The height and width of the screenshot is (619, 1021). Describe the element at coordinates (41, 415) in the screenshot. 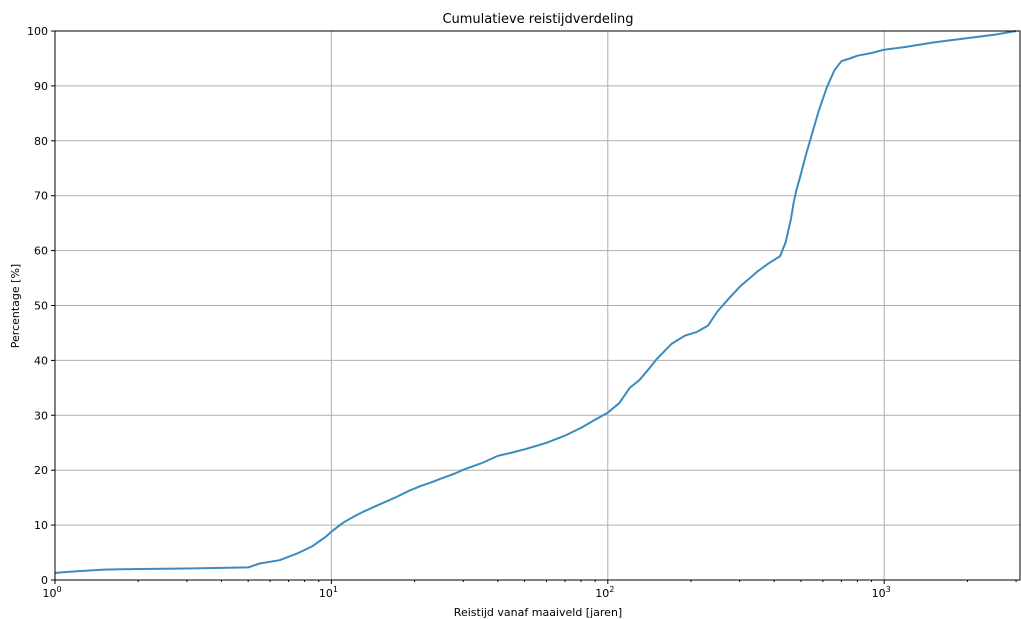

I see `y-tick-label: 30` at that location.